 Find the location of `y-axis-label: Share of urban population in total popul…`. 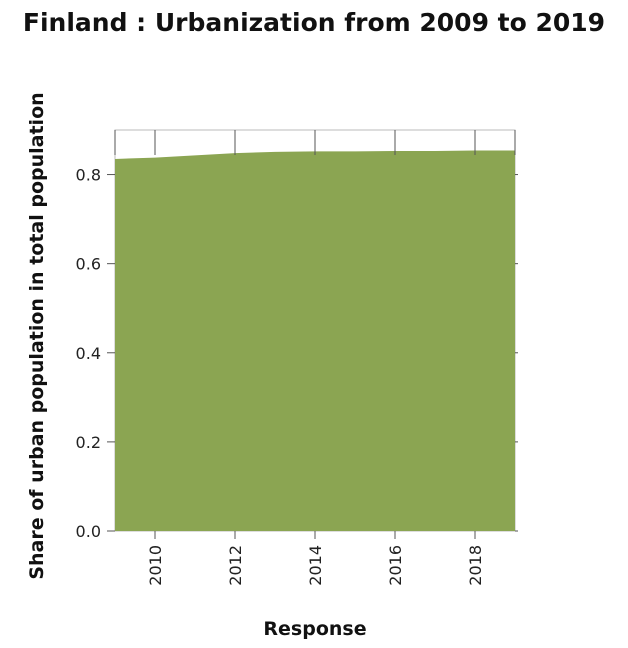

y-axis-label: Share of urban population in total popul… is located at coordinates (37, 335).